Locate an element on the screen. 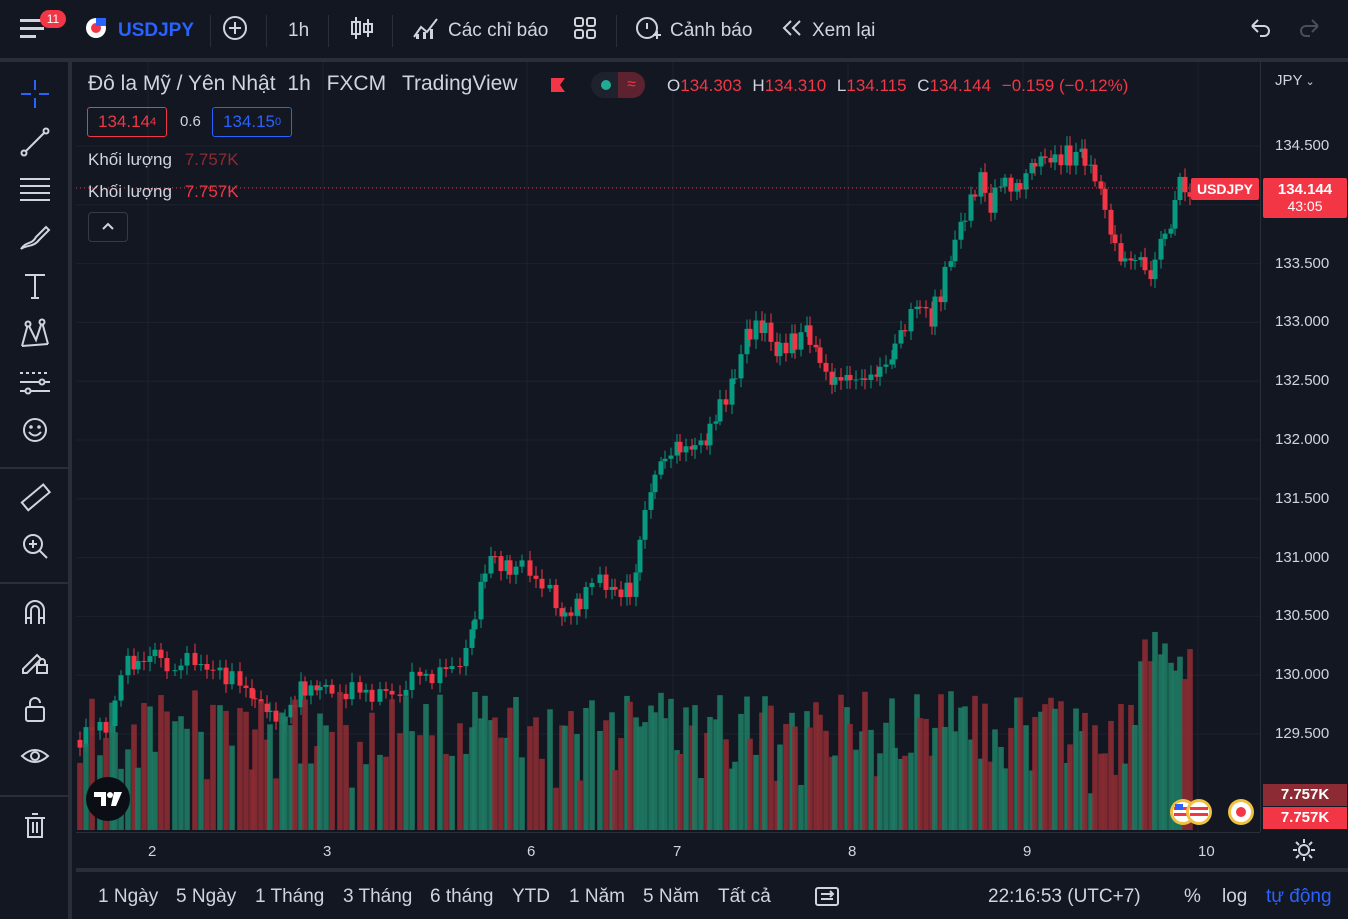  time-axis: 2 3 6 7 8 9 10 is located at coordinates (668, 850).